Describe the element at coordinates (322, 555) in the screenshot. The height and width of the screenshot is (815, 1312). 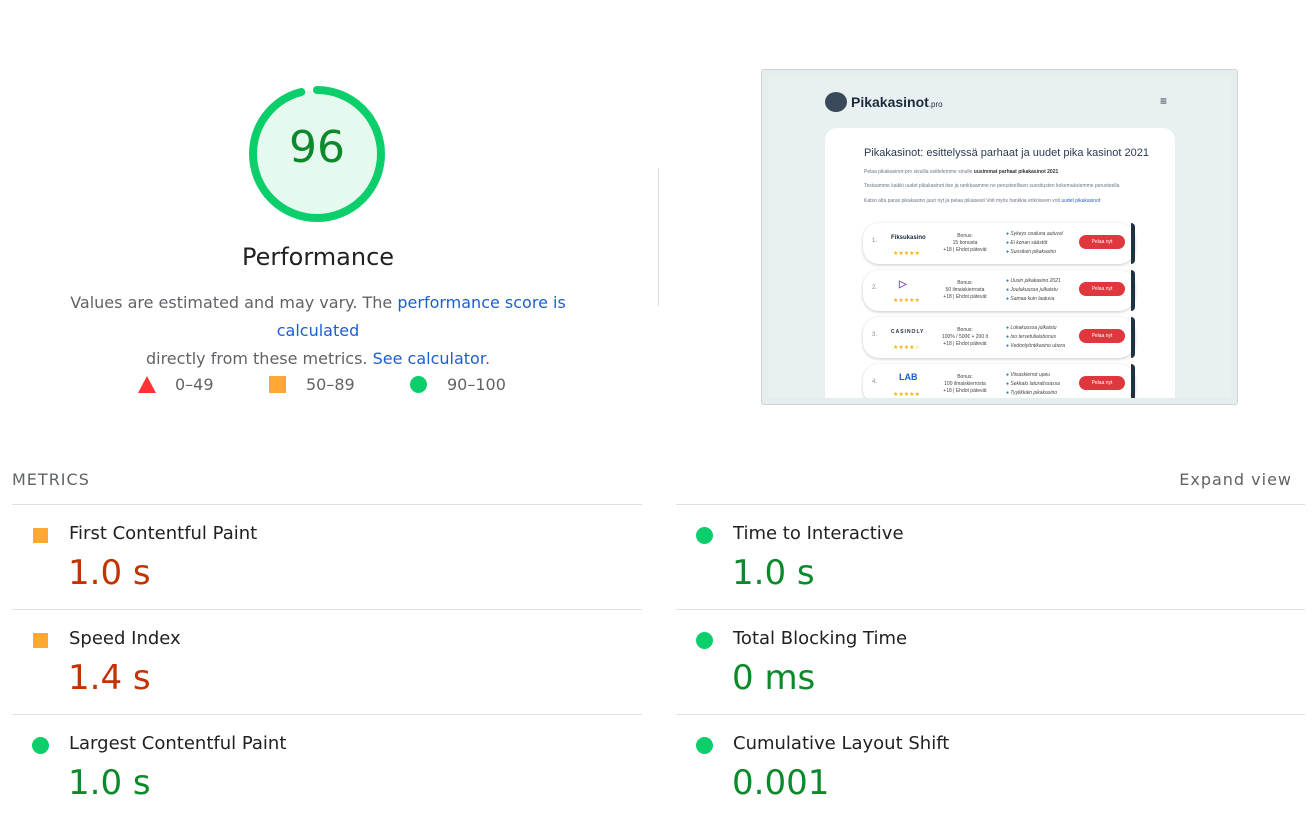
I see `metric-first-contentful-paint: First Contentful Paint 1.0 s` at that location.